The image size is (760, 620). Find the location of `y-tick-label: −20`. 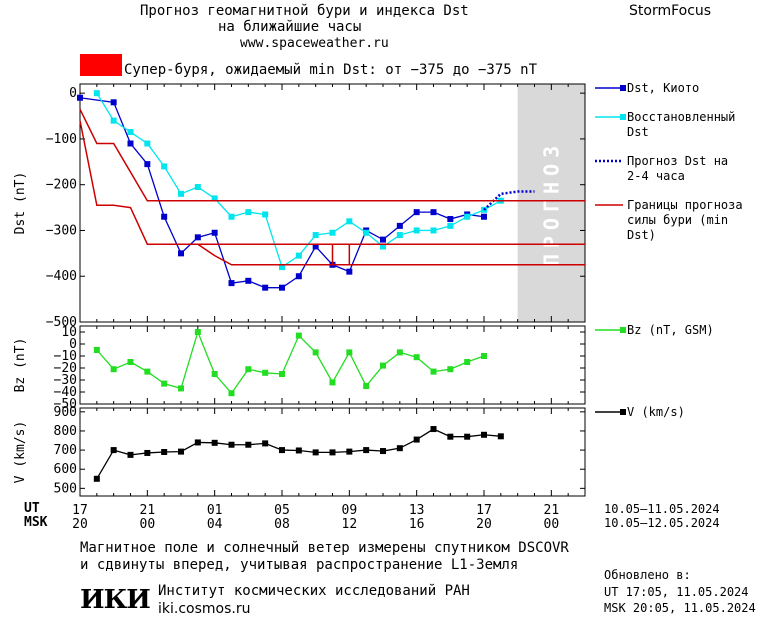

y-tick-label: −20 is located at coordinates (65, 368).